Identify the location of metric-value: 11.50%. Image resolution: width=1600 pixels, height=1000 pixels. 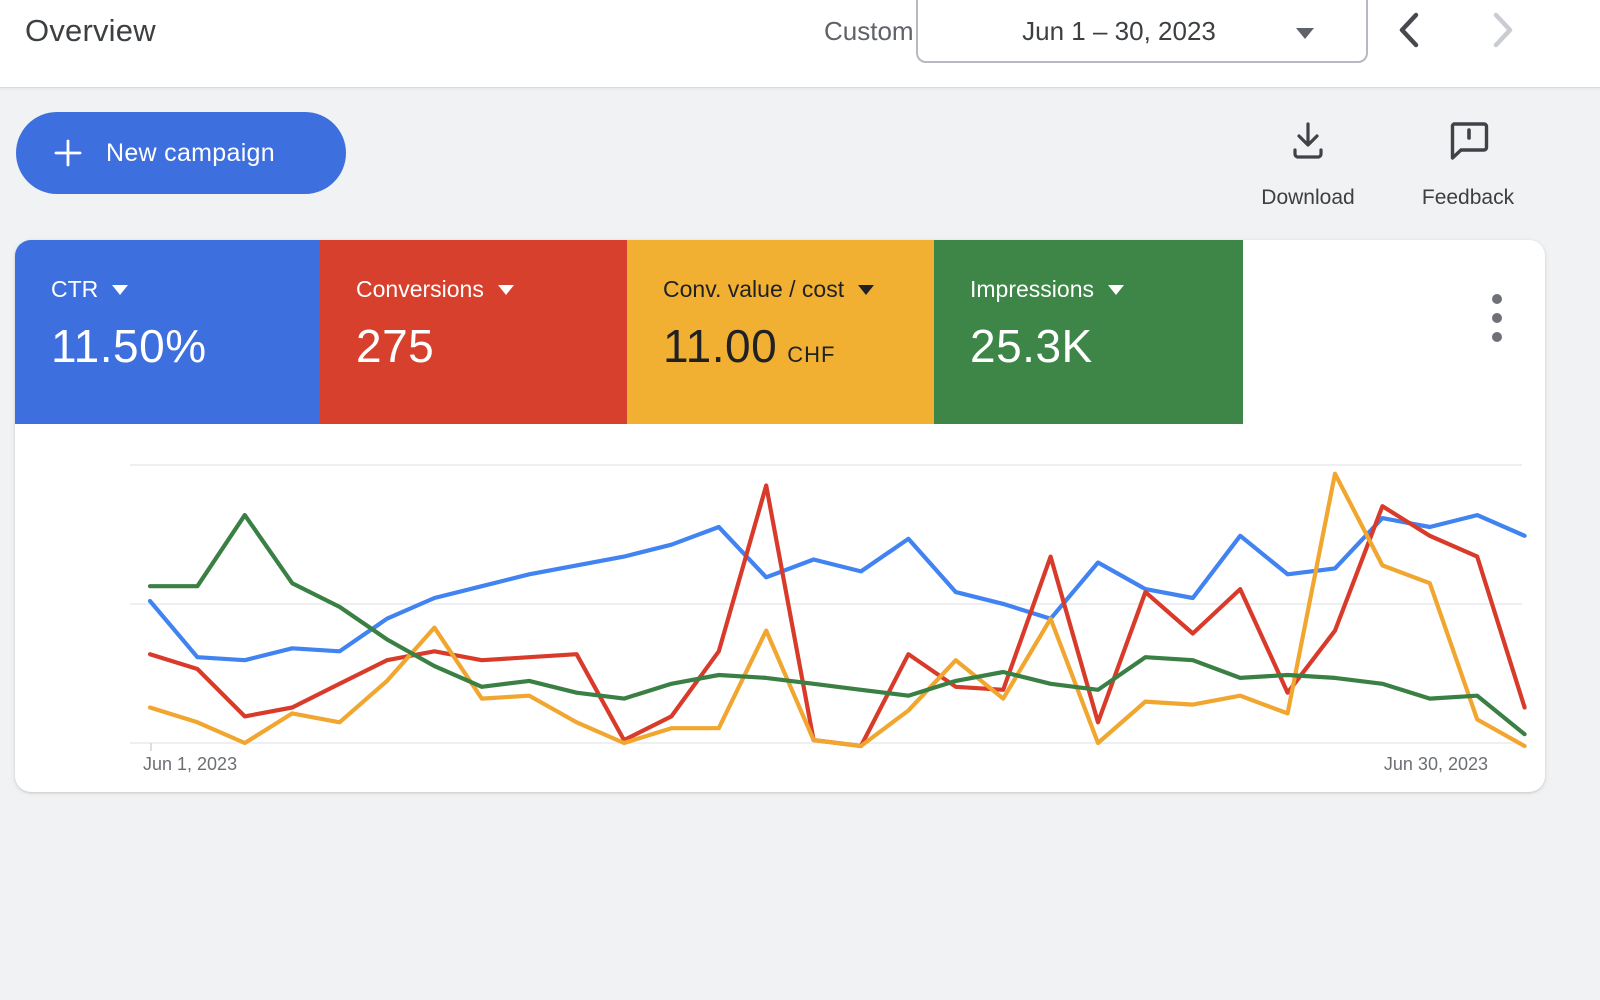
(129, 346).